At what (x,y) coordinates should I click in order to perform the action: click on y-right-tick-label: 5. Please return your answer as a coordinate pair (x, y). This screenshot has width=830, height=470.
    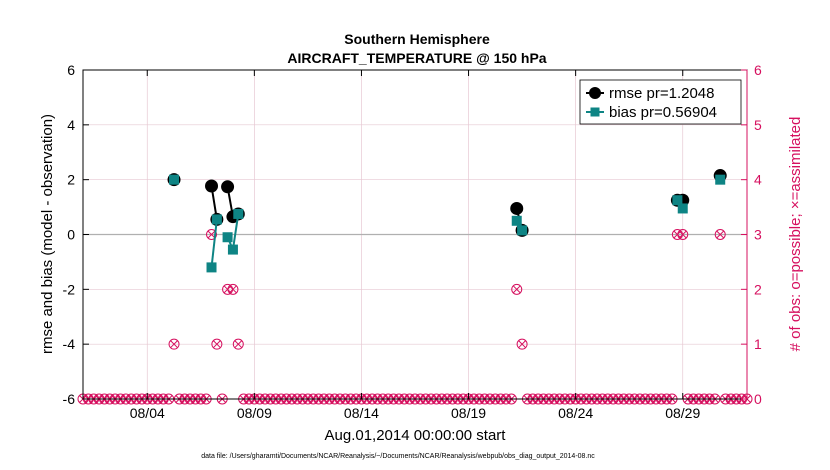
    Looking at the image, I should click on (758, 125).